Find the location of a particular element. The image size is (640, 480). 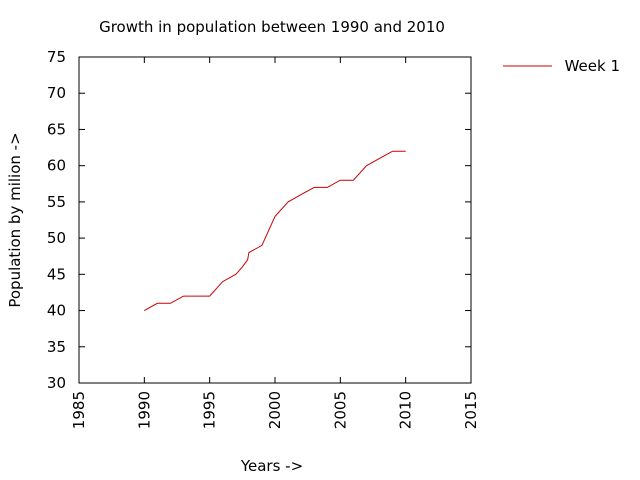

y-tick-label: 40 is located at coordinates (56, 311).